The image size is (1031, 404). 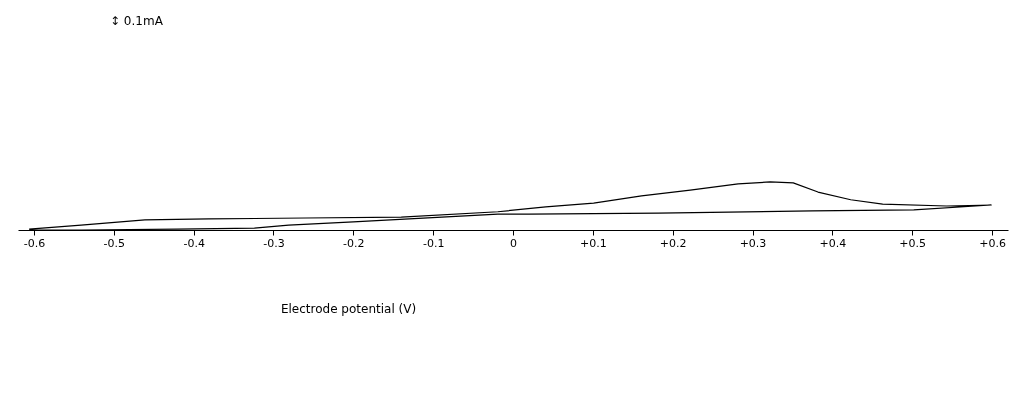 I want to click on x-tick-label: +0.2, so click(x=673, y=243).